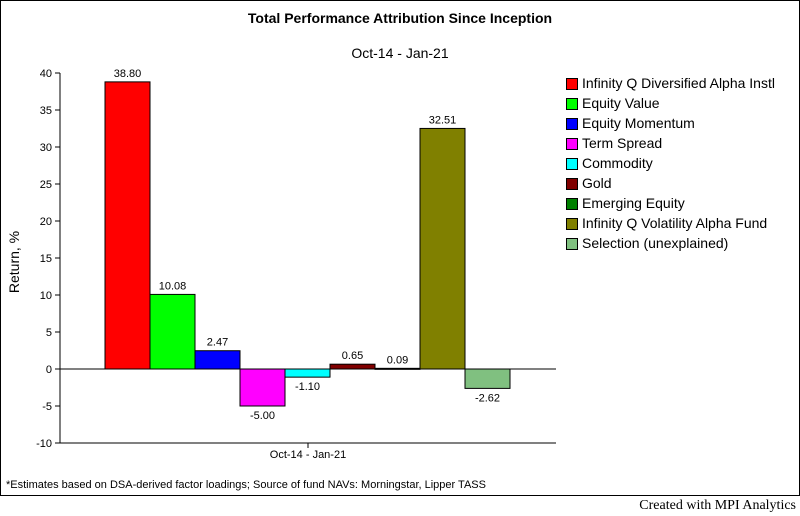 The width and height of the screenshot is (800, 516). Describe the element at coordinates (49, 370) in the screenshot. I see `y-tick-label: 0` at that location.